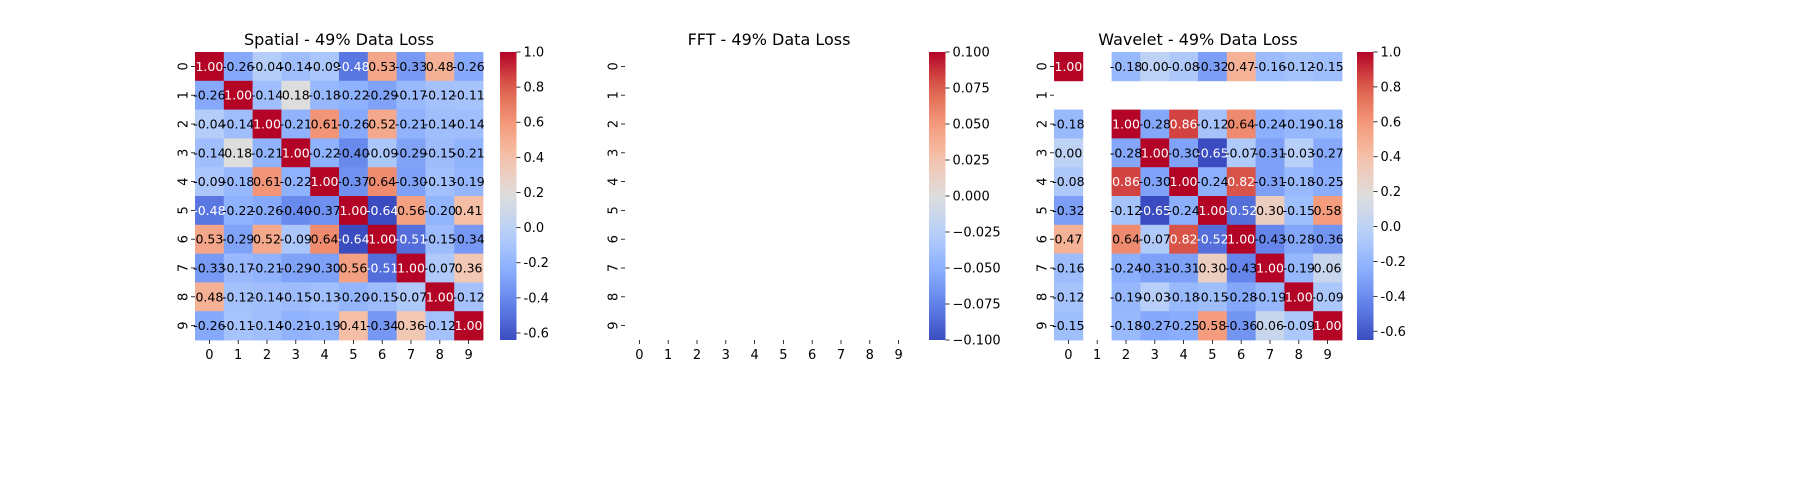 This screenshot has width=1800, height=500. Describe the element at coordinates (697, 355) in the screenshot. I see `x-tick-label: 2` at that location.